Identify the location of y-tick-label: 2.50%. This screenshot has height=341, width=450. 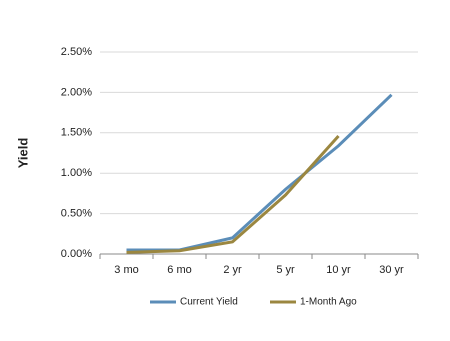
(76, 52).